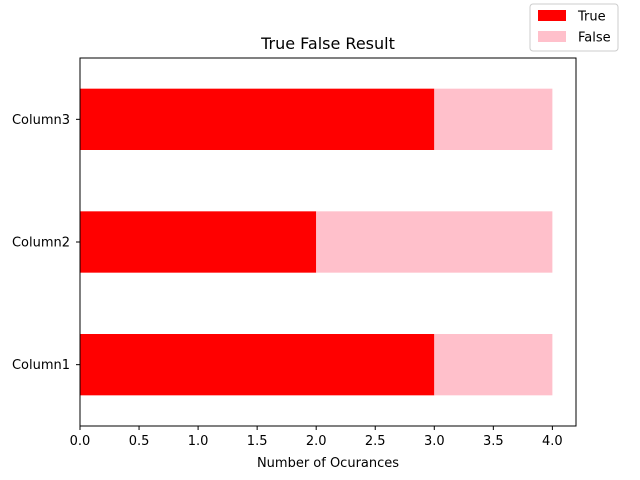 The width and height of the screenshot is (640, 480). What do you see at coordinates (493, 365) in the screenshot?
I see `bar-column1-false` at bounding box center [493, 365].